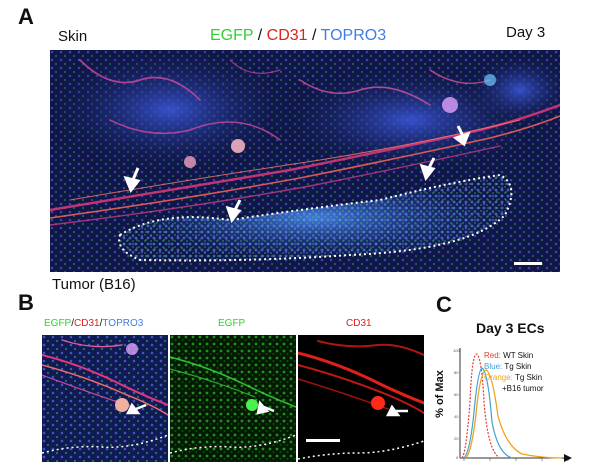  I want to click on legend-orange-line2: +B16 tumor, so click(514, 388).